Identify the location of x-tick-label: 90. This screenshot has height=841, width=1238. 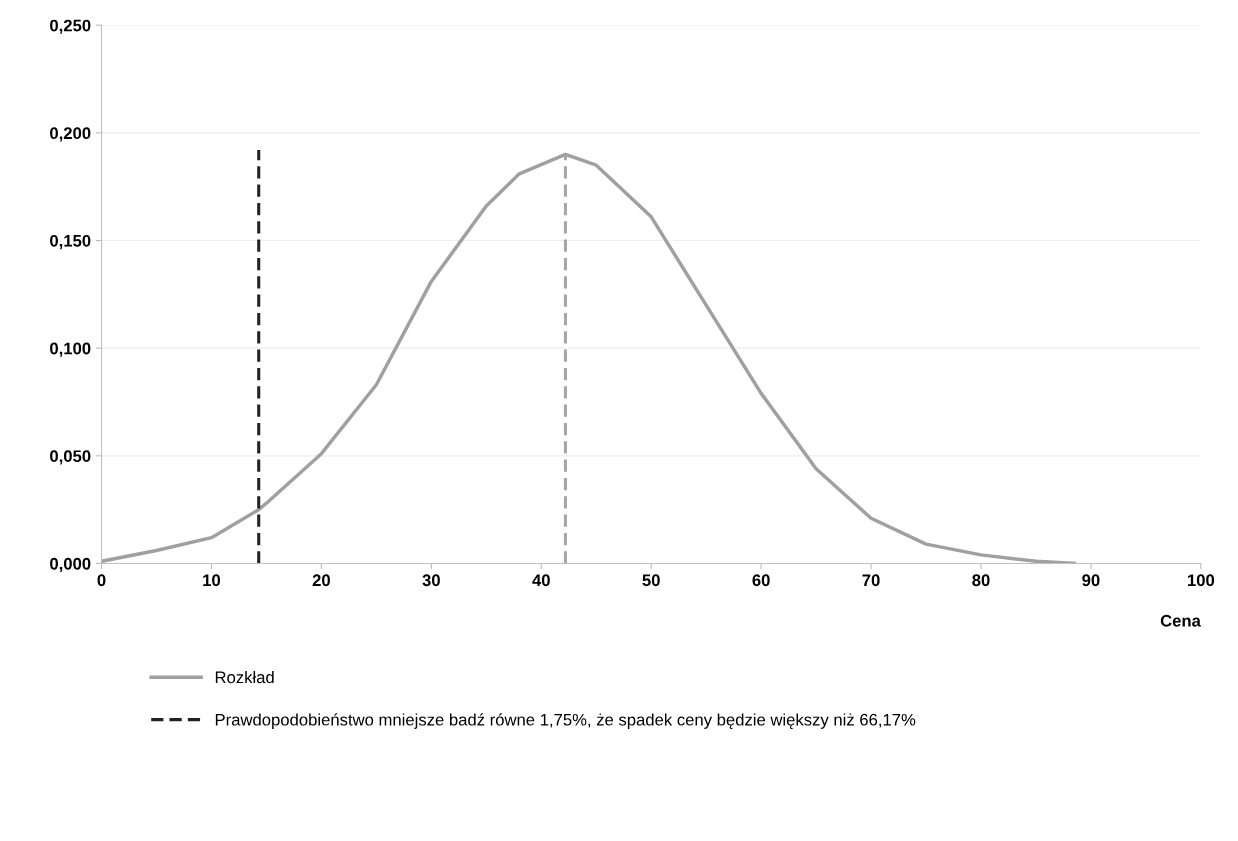
(1091, 580).